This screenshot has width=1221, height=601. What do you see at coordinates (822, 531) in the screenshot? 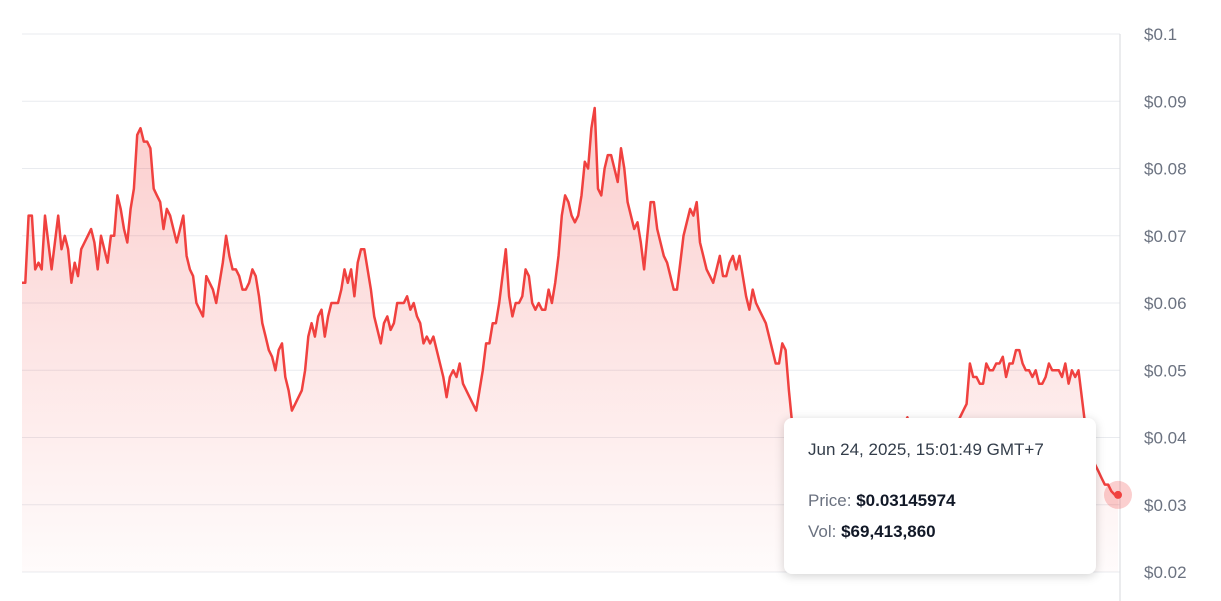
I see `tooltip-vol-label: Vol:` at bounding box center [822, 531].